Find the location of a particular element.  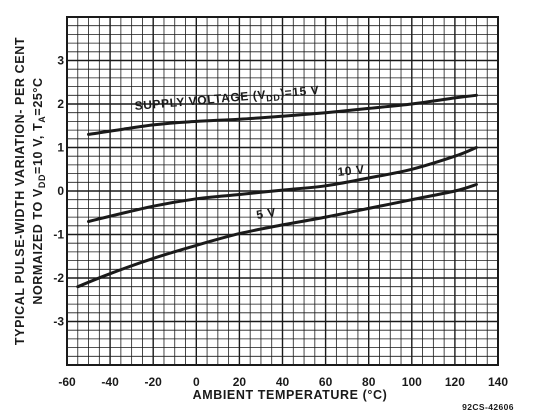

series-line-10v is located at coordinates (282, 184).